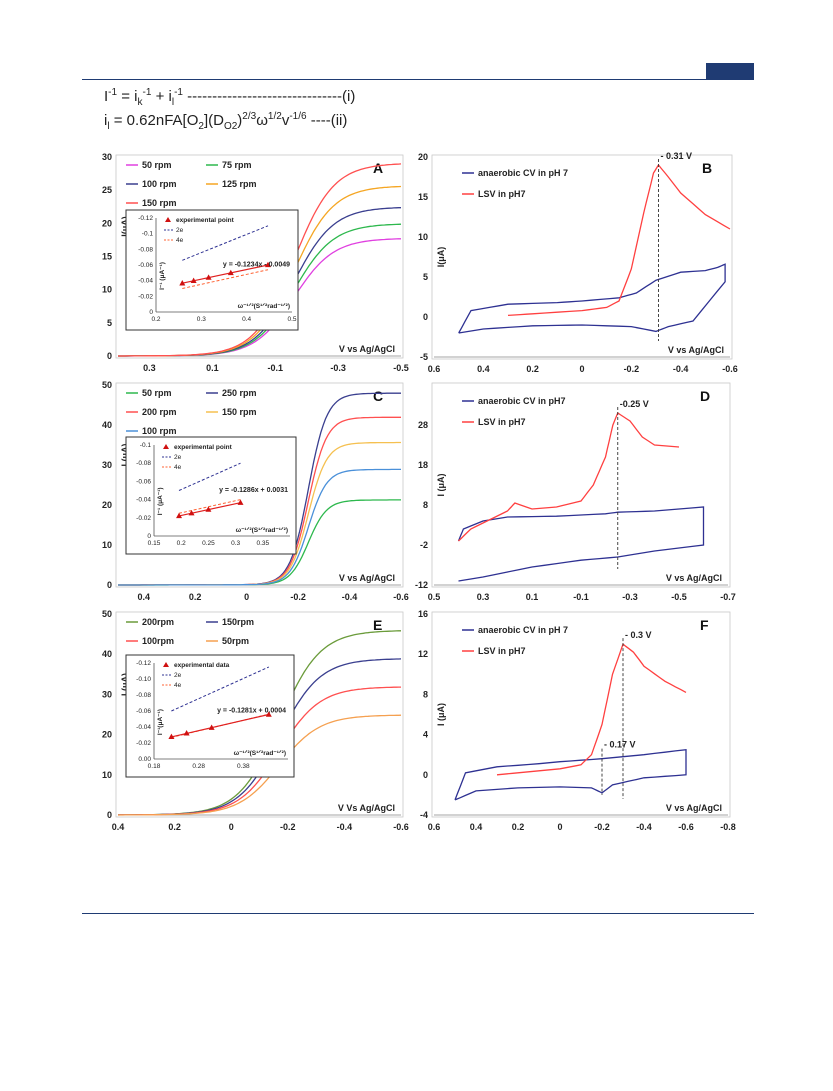  What do you see at coordinates (441, 714) in the screenshot?
I see `y-axis-label: I (μA)` at bounding box center [441, 714].